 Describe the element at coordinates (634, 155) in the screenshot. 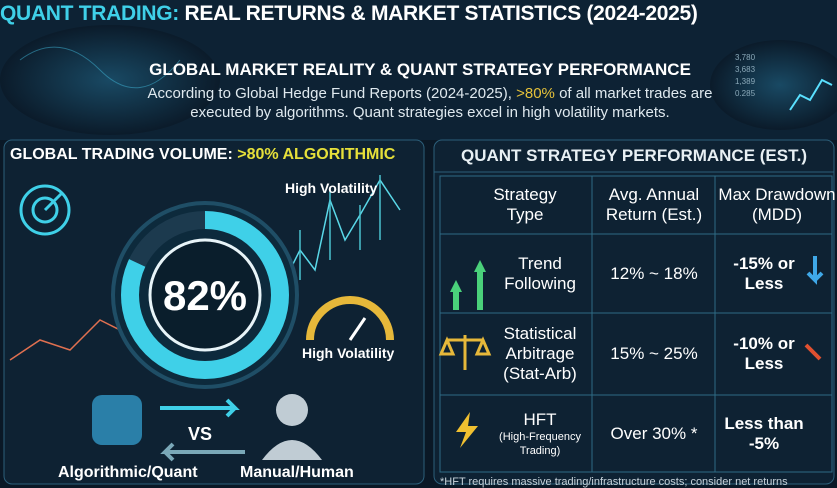

I see `table-title: QUANT STRATEGY PERFORMANCE (EST.)` at that location.